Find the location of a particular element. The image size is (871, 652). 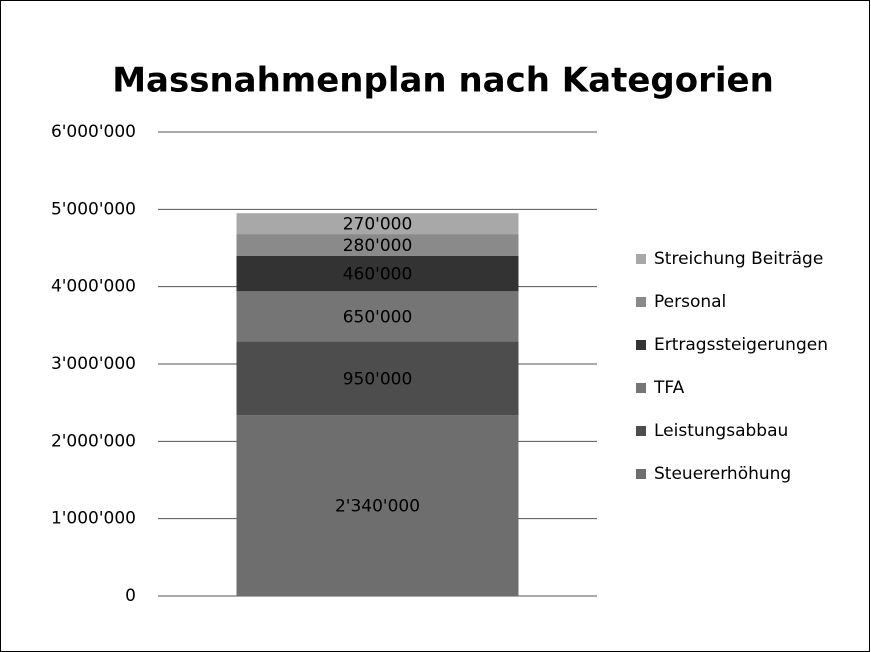

legend-label: TFA is located at coordinates (669, 388).